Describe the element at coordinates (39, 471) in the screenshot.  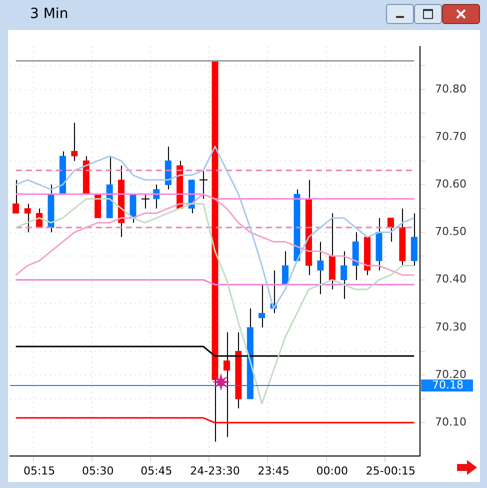
I see `x-tick-label: 05:15` at that location.